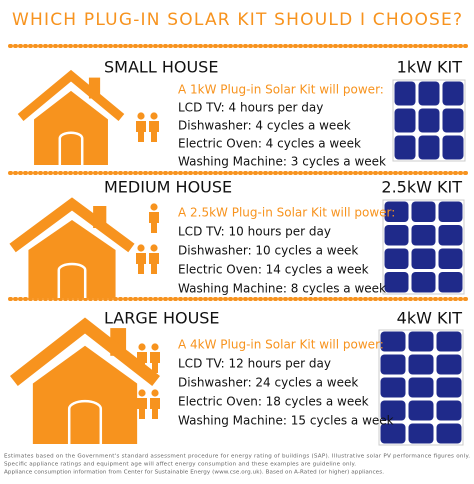  I want to click on appliance-usage: Washing Machine: 15 cycles a week, so click(286, 421).